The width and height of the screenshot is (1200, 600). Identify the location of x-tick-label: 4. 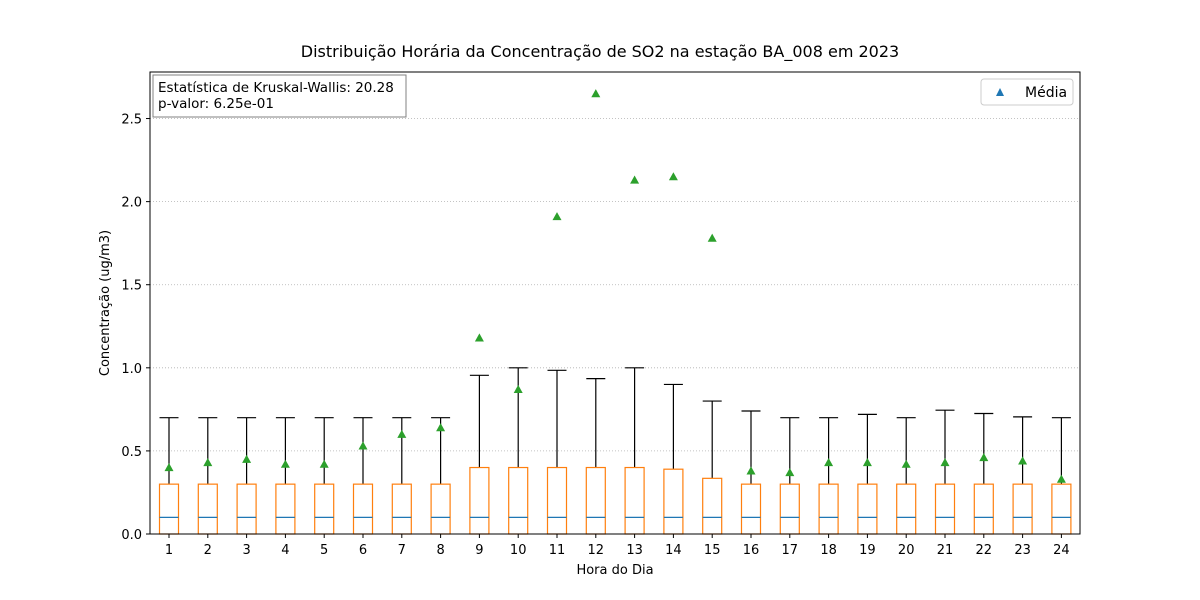
(285, 550).